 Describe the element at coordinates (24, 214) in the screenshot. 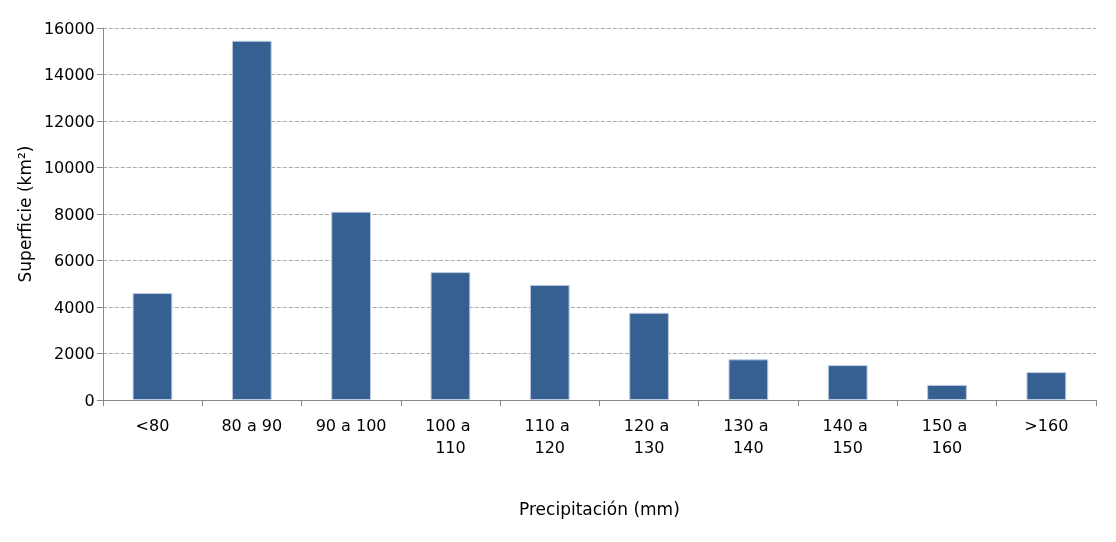

I see `y-axis-title: Superficie (km²)` at that location.